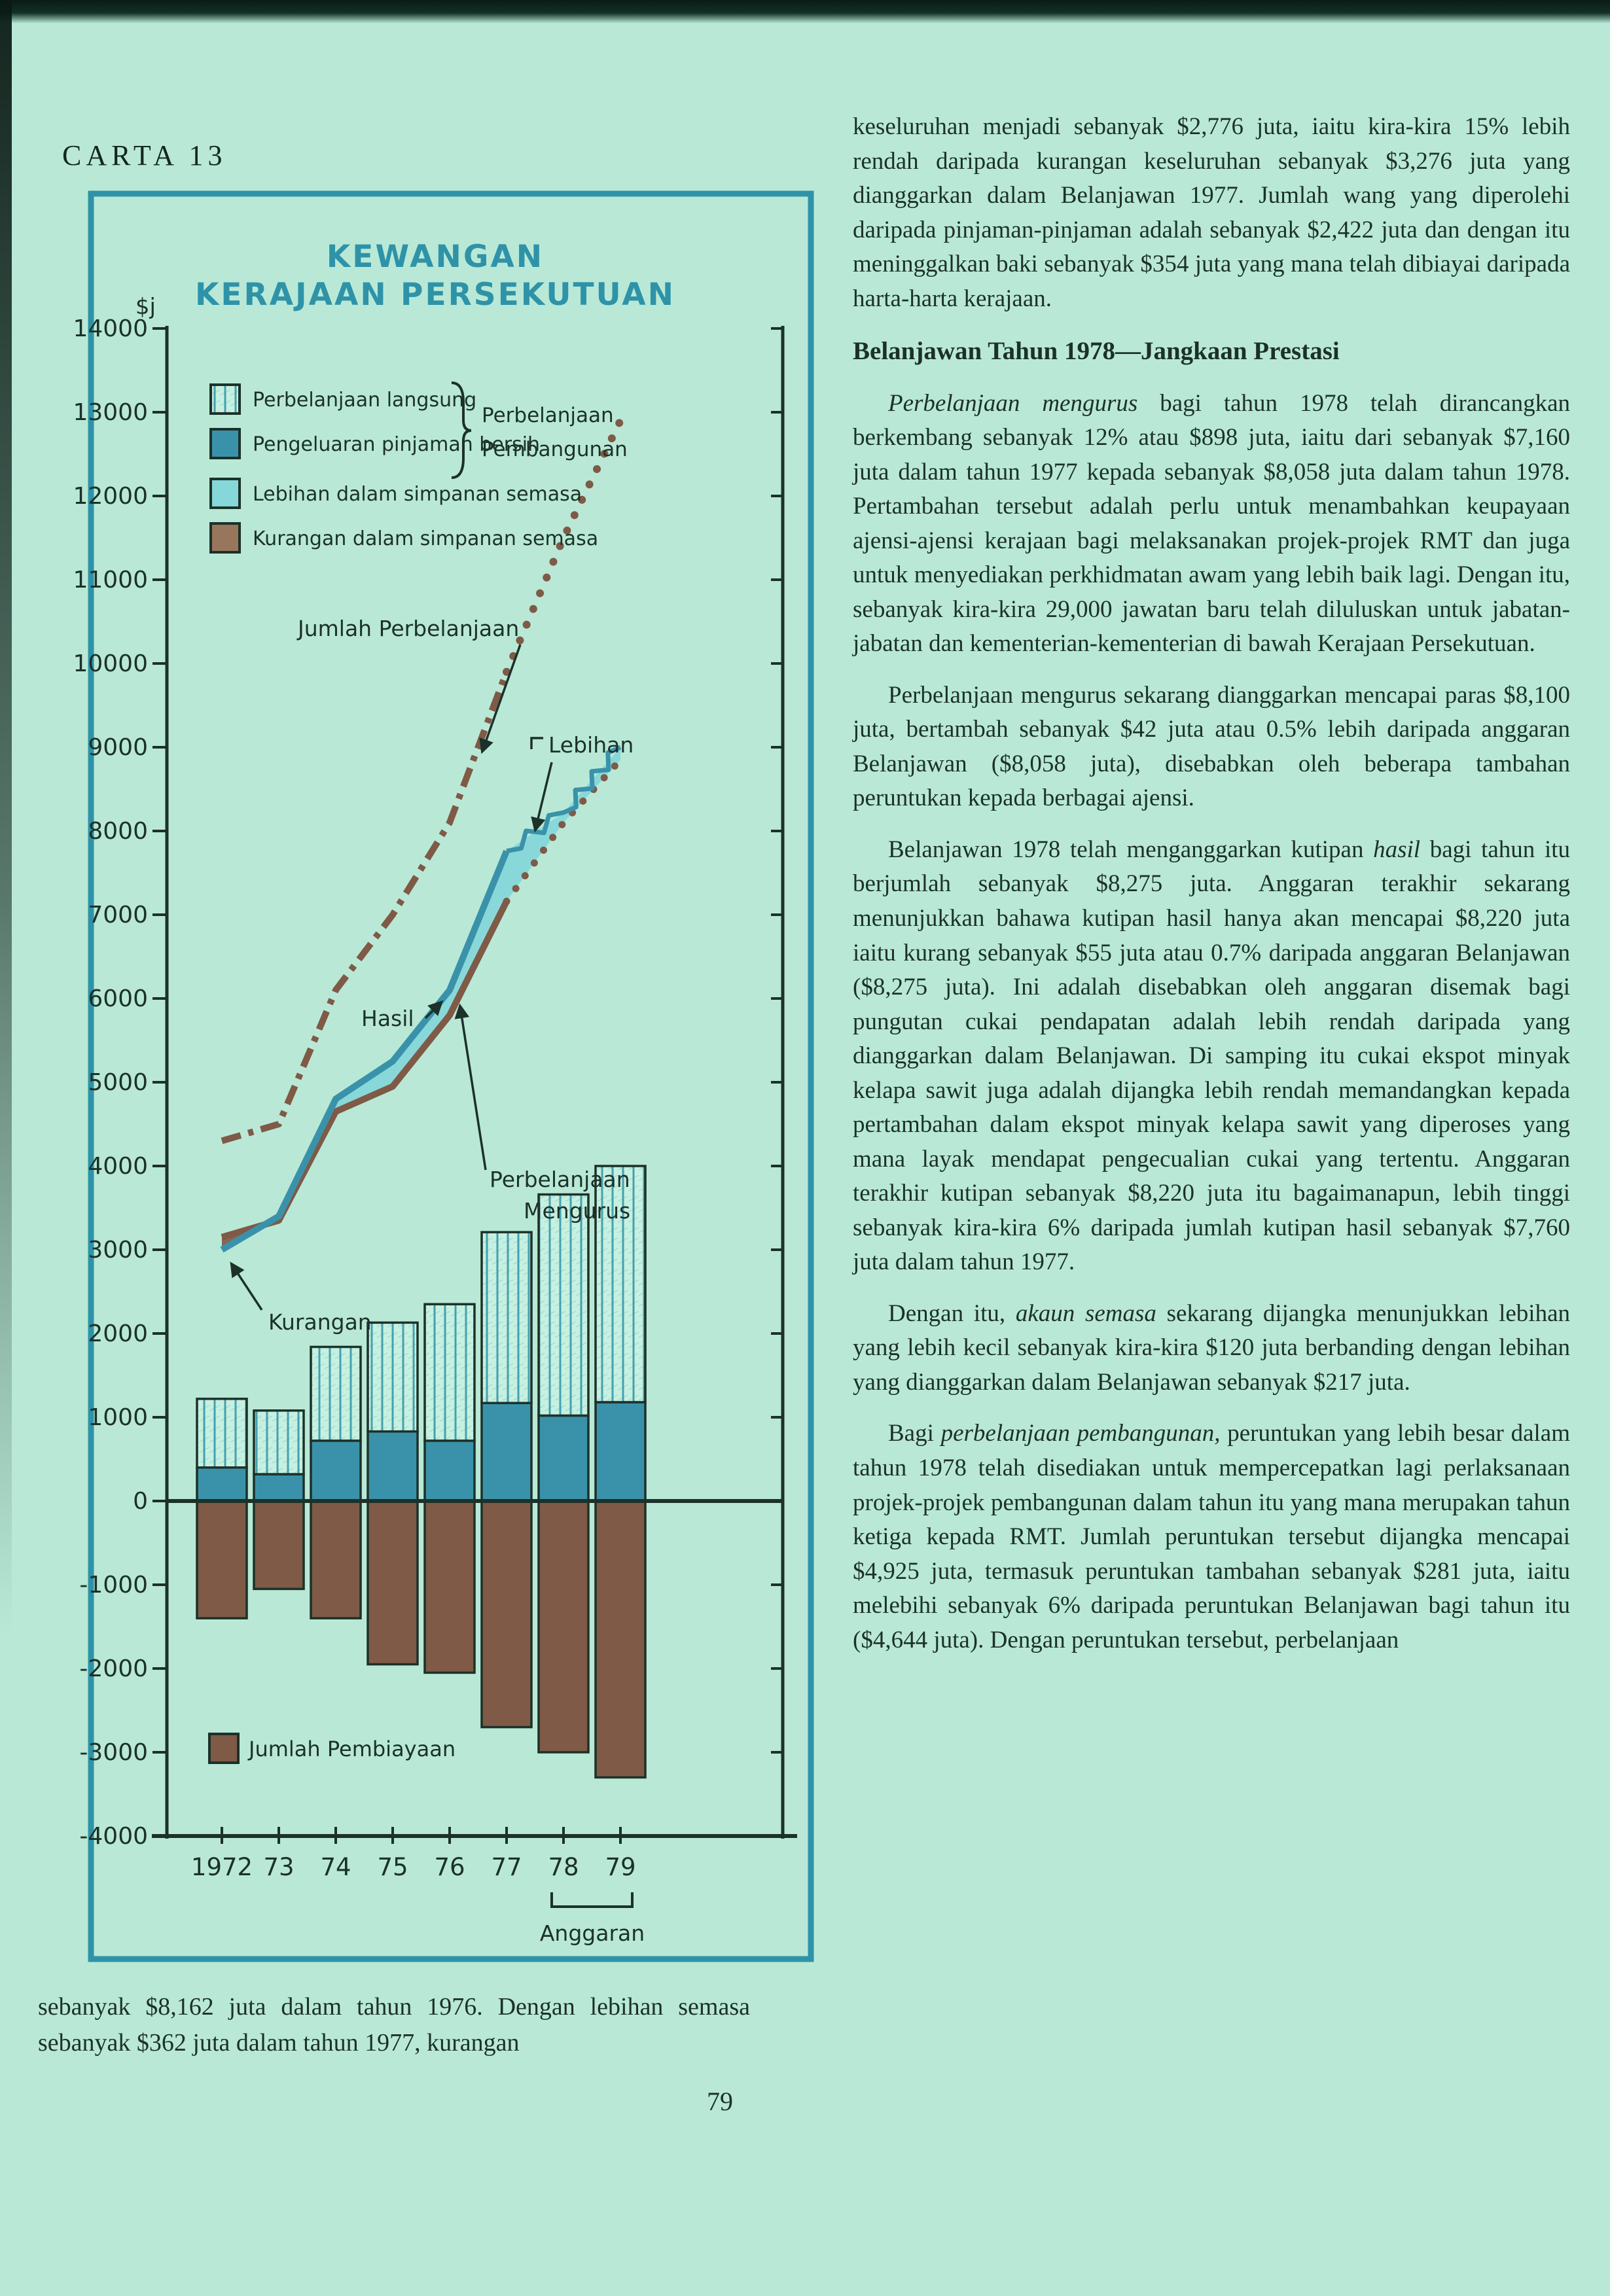  I want to click on legend-swatch-solid-blue, so click(225, 444).